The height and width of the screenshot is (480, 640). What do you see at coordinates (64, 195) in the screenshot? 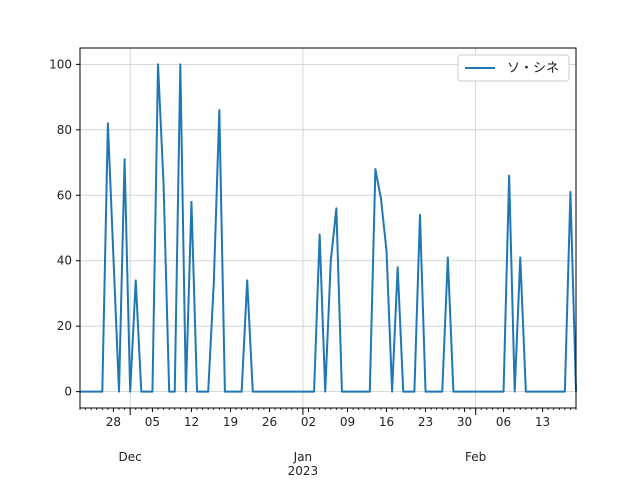
I see `y-tick-label: 60` at bounding box center [64, 195].